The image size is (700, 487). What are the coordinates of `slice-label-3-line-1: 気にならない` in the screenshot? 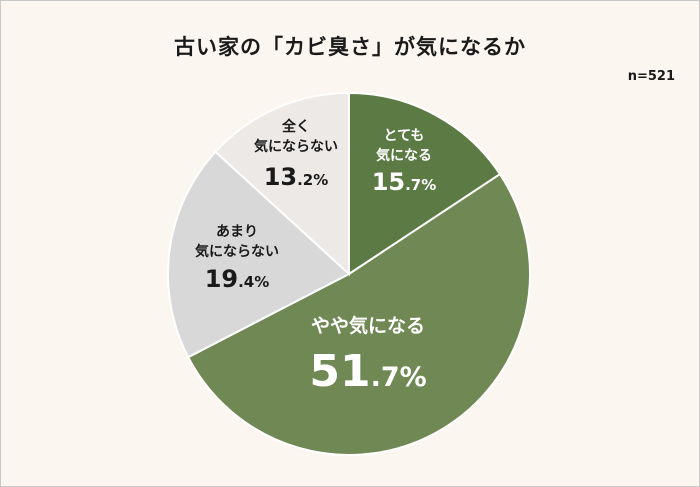 It's located at (296, 146).